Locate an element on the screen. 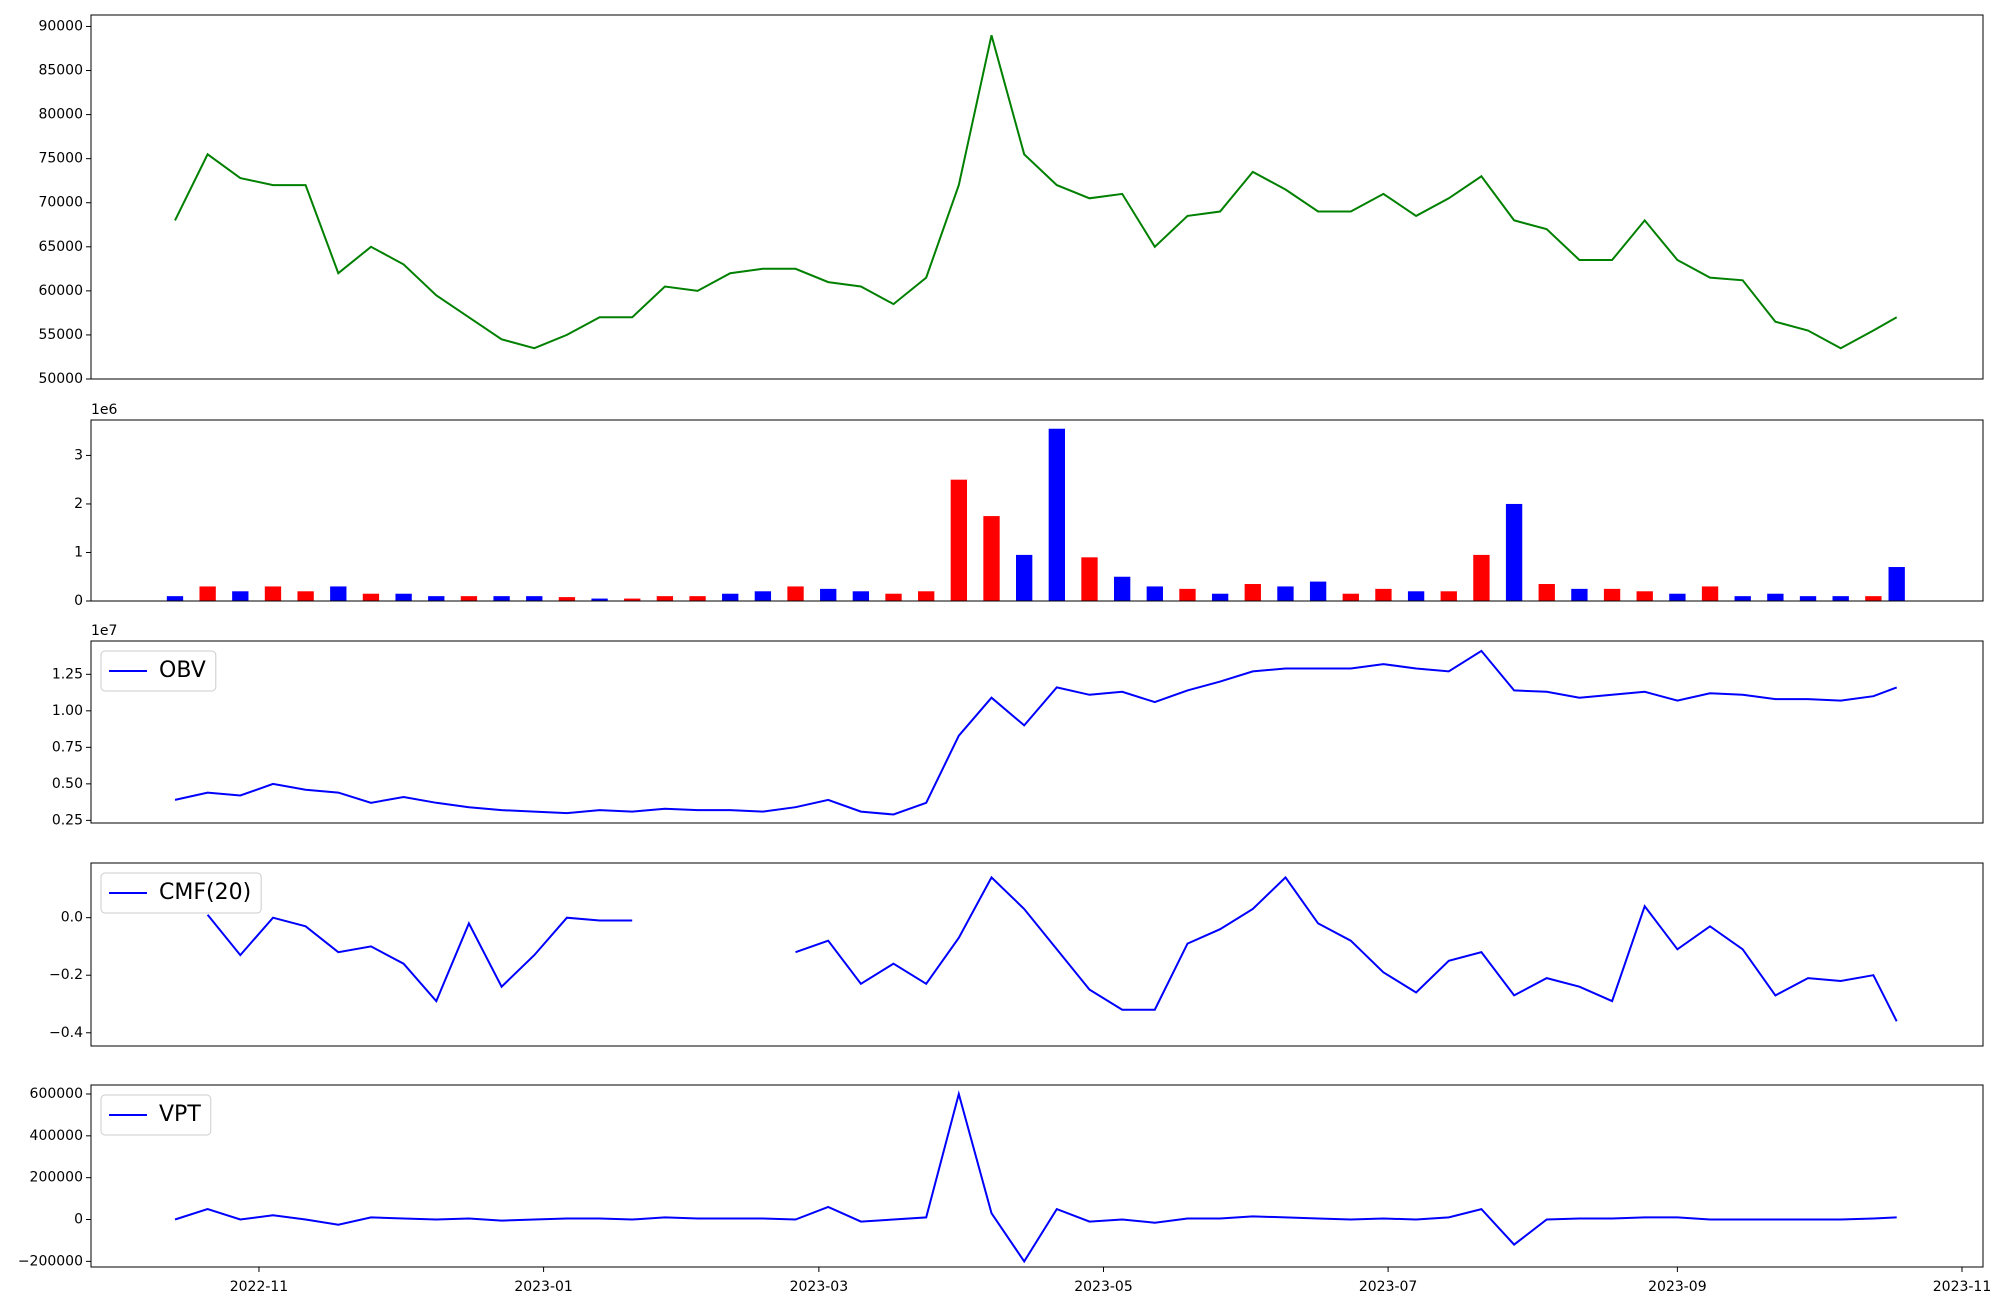 This screenshot has height=1300, width=2000. y-tick-label: −0.2 is located at coordinates (66, 975).